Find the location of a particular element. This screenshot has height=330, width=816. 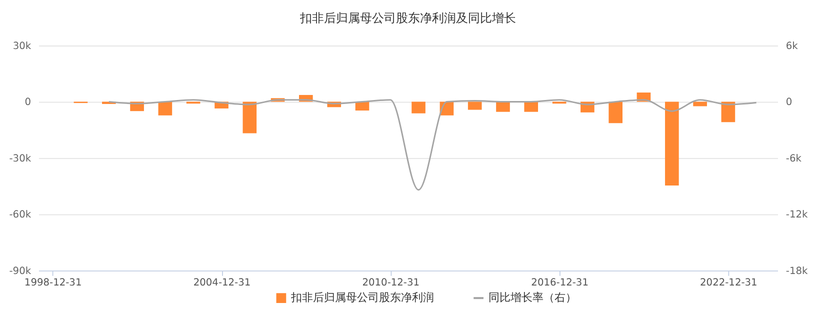

y-tick-label: 30k is located at coordinates (22, 46).